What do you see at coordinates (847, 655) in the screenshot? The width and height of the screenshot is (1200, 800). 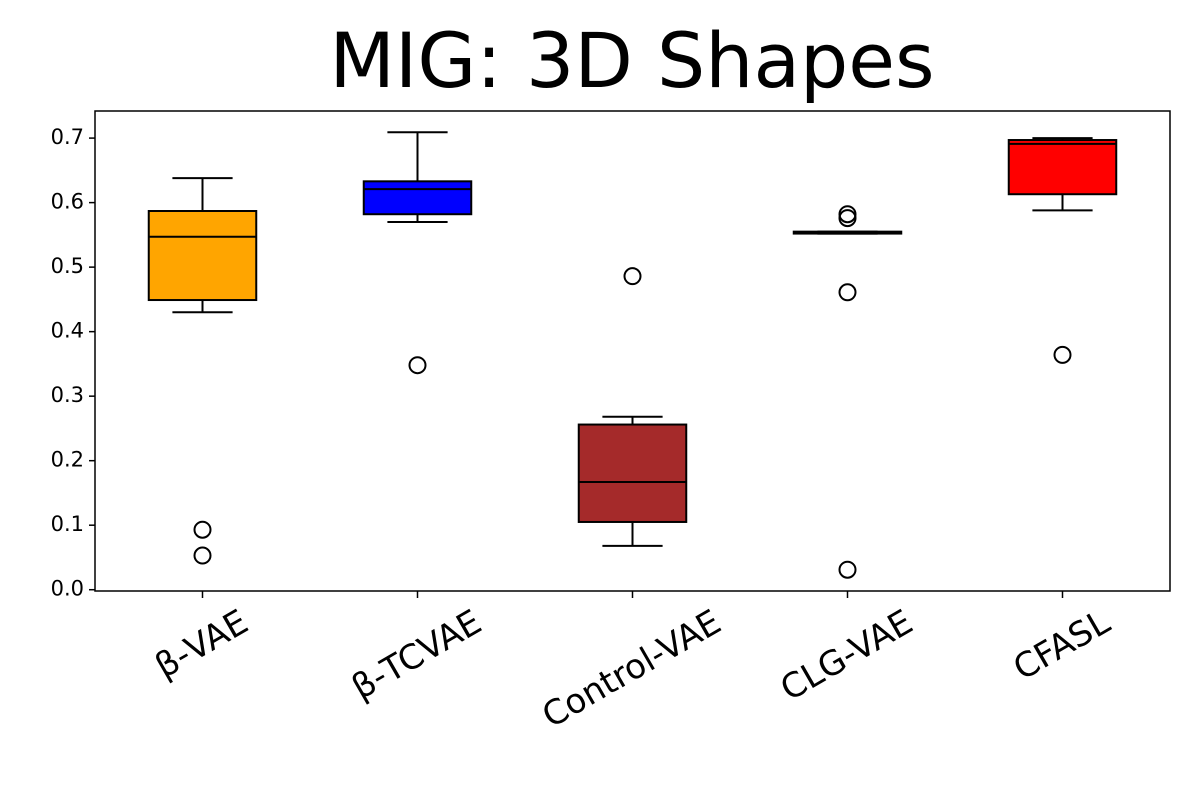 I see `x-tick-label: CLG-VAE` at bounding box center [847, 655].